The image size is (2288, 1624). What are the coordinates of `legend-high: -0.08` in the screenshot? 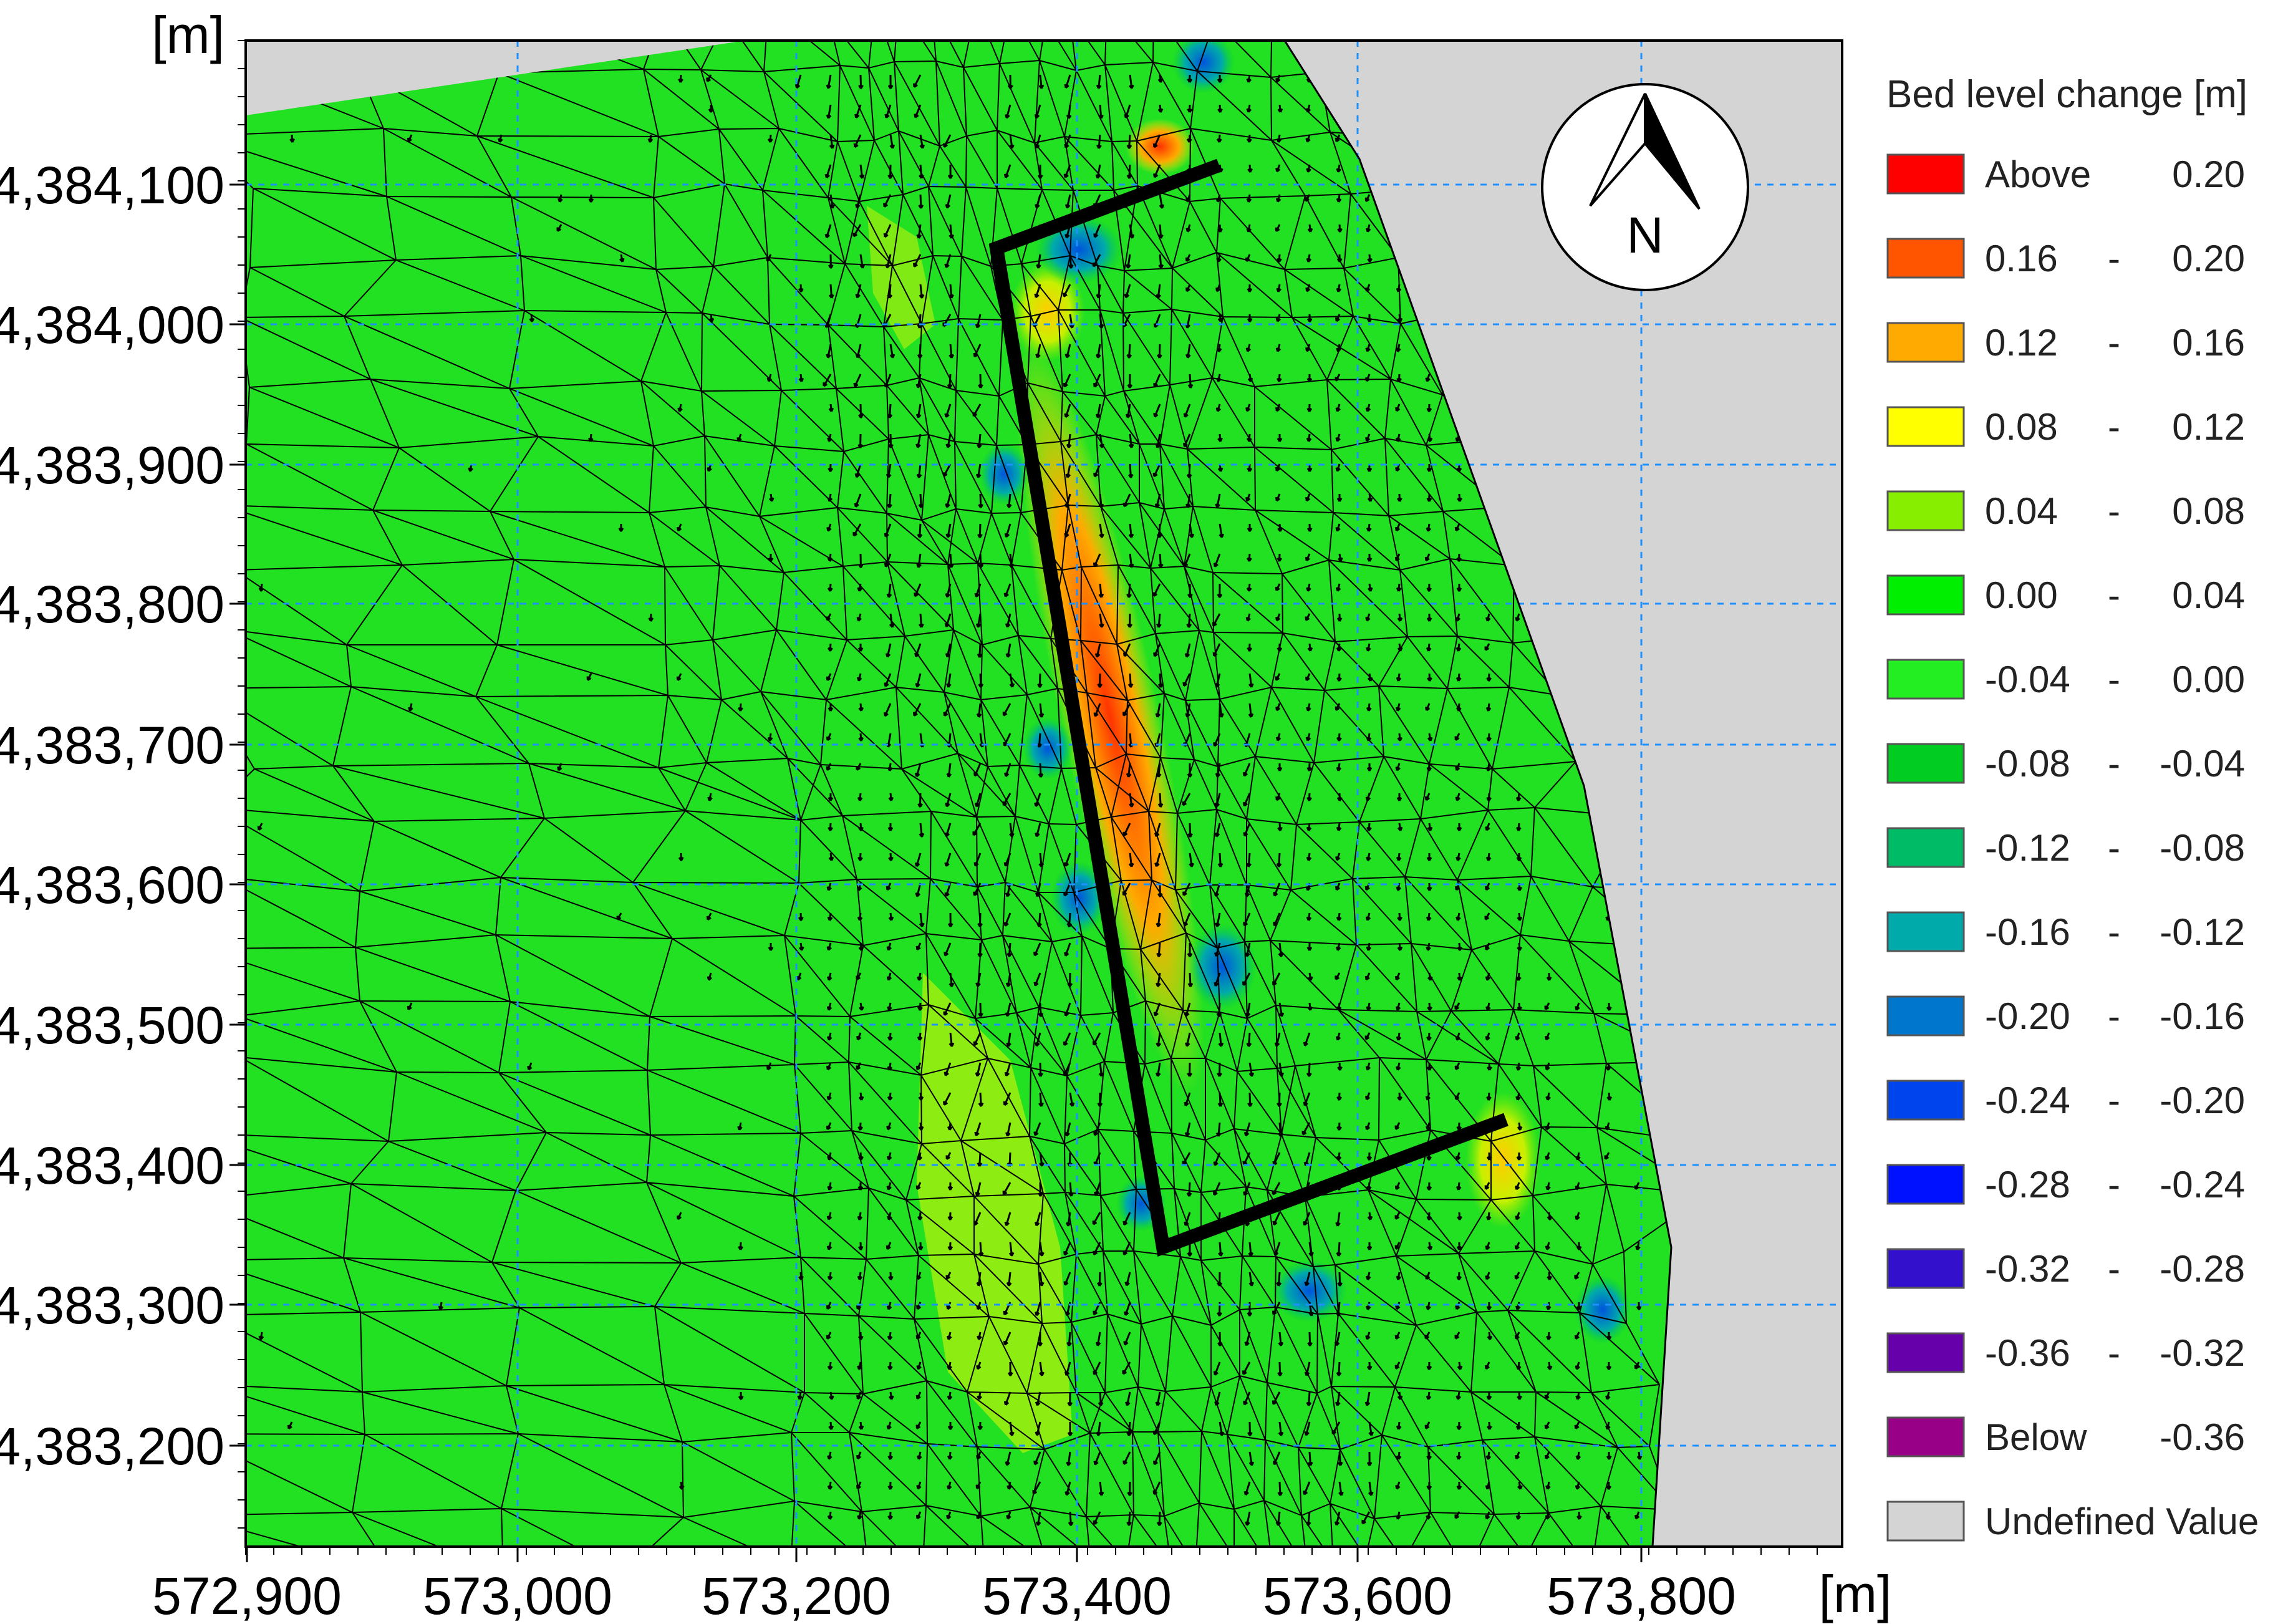 It's located at (2202, 848).